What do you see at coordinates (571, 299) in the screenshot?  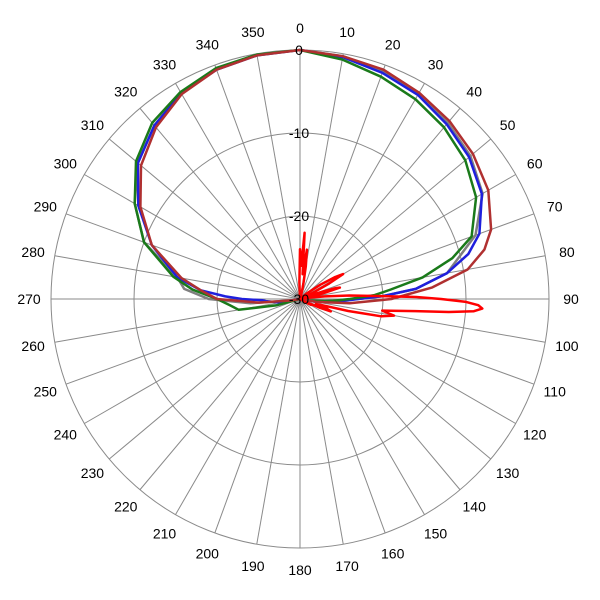 I see `angle-label-90: 90` at bounding box center [571, 299].